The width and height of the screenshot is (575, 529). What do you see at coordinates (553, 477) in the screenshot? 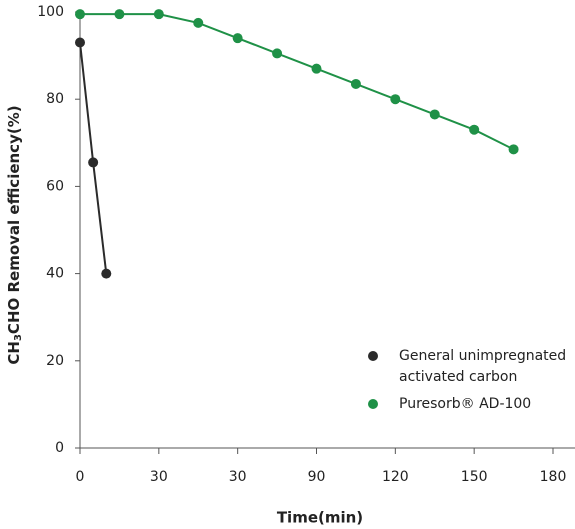
I see `x-tick-label: 180` at bounding box center [553, 477].